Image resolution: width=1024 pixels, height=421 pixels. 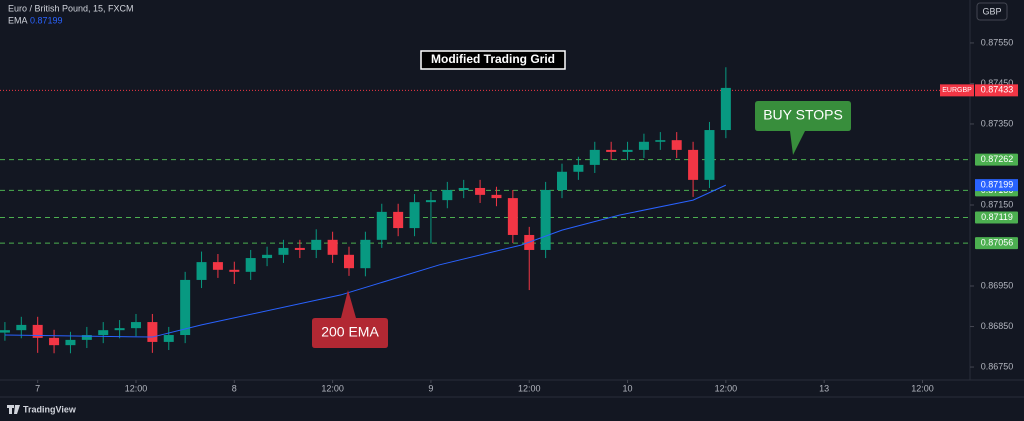 I want to click on indicator-value: 0.87199, so click(x=46, y=20).